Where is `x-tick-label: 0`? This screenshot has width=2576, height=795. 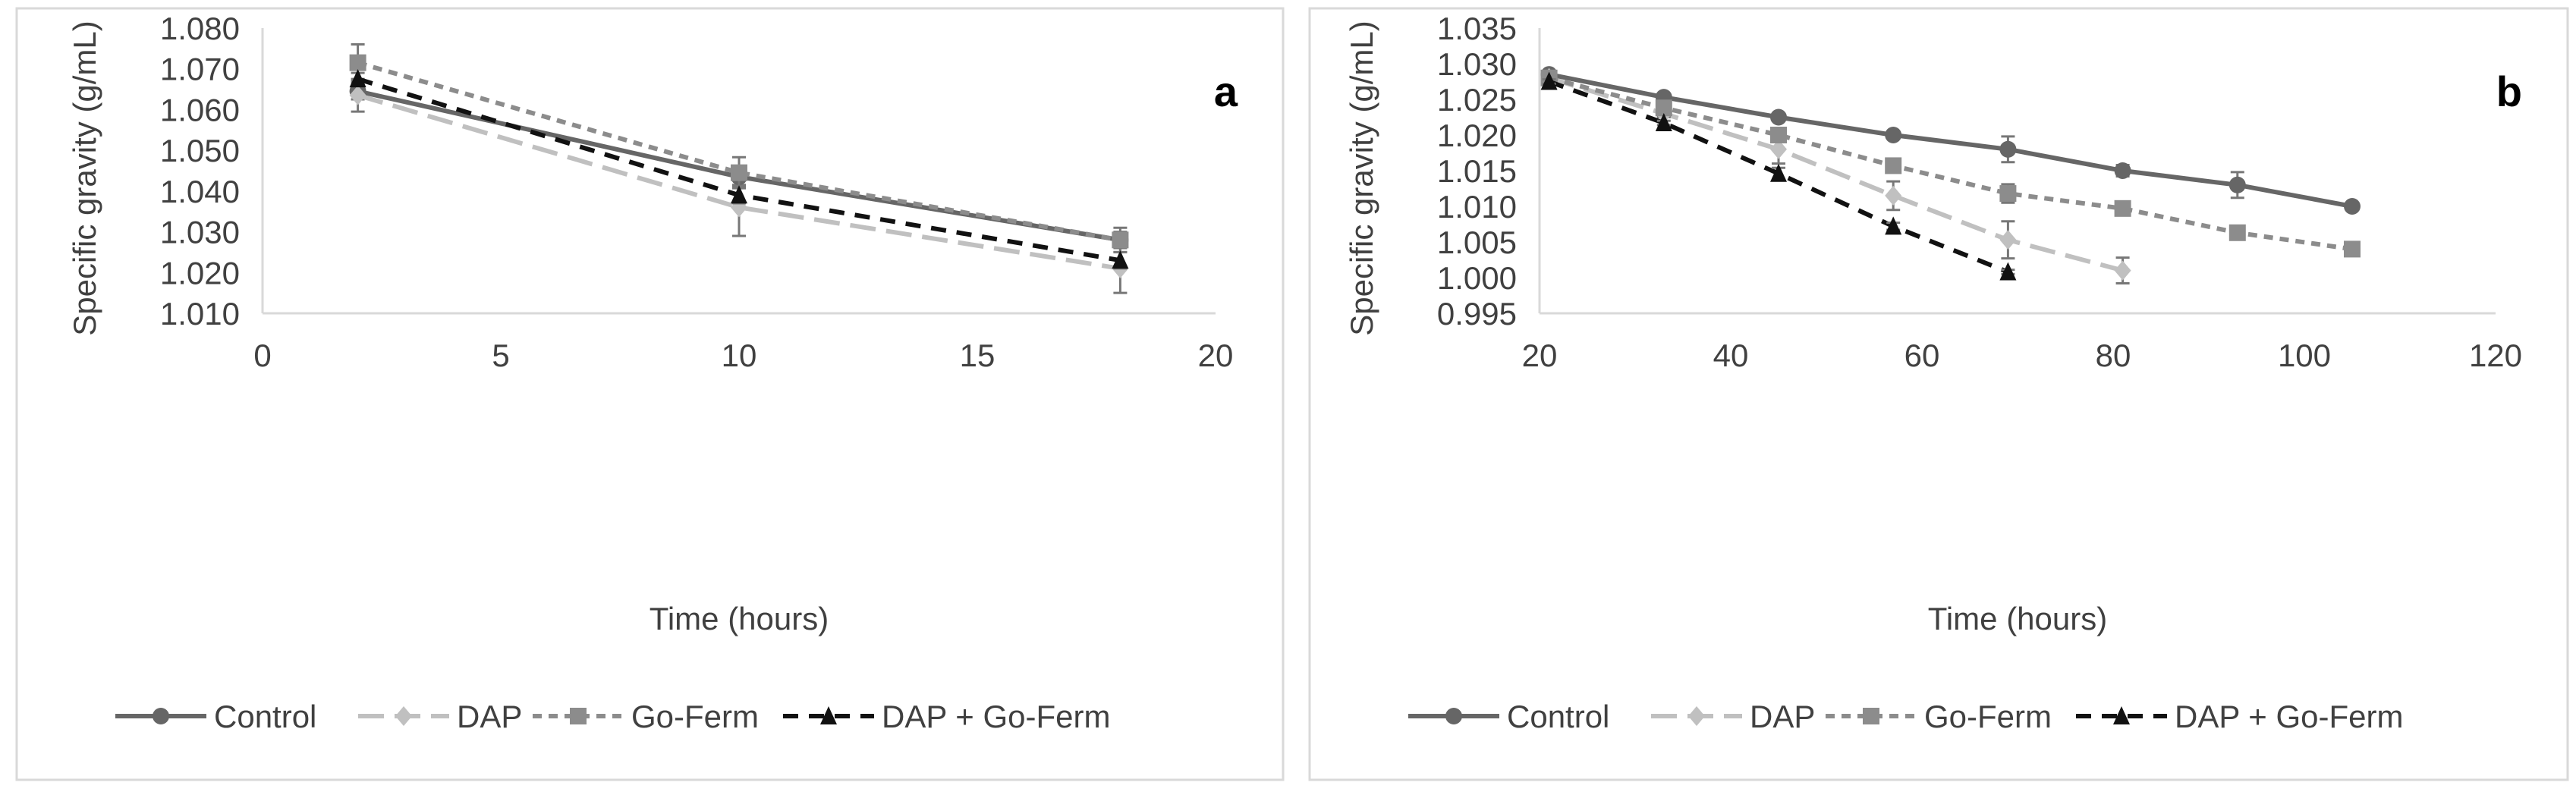
x-tick-label: 0 is located at coordinates (262, 355).